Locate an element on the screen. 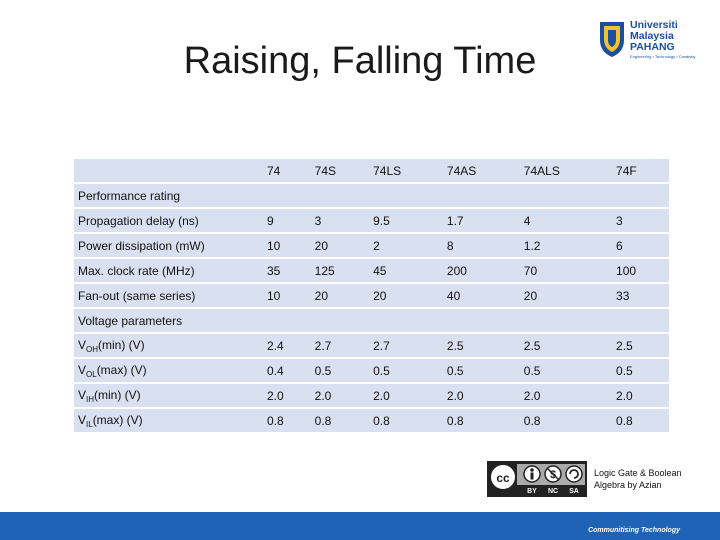  table-cell: 6 is located at coordinates (640, 245).